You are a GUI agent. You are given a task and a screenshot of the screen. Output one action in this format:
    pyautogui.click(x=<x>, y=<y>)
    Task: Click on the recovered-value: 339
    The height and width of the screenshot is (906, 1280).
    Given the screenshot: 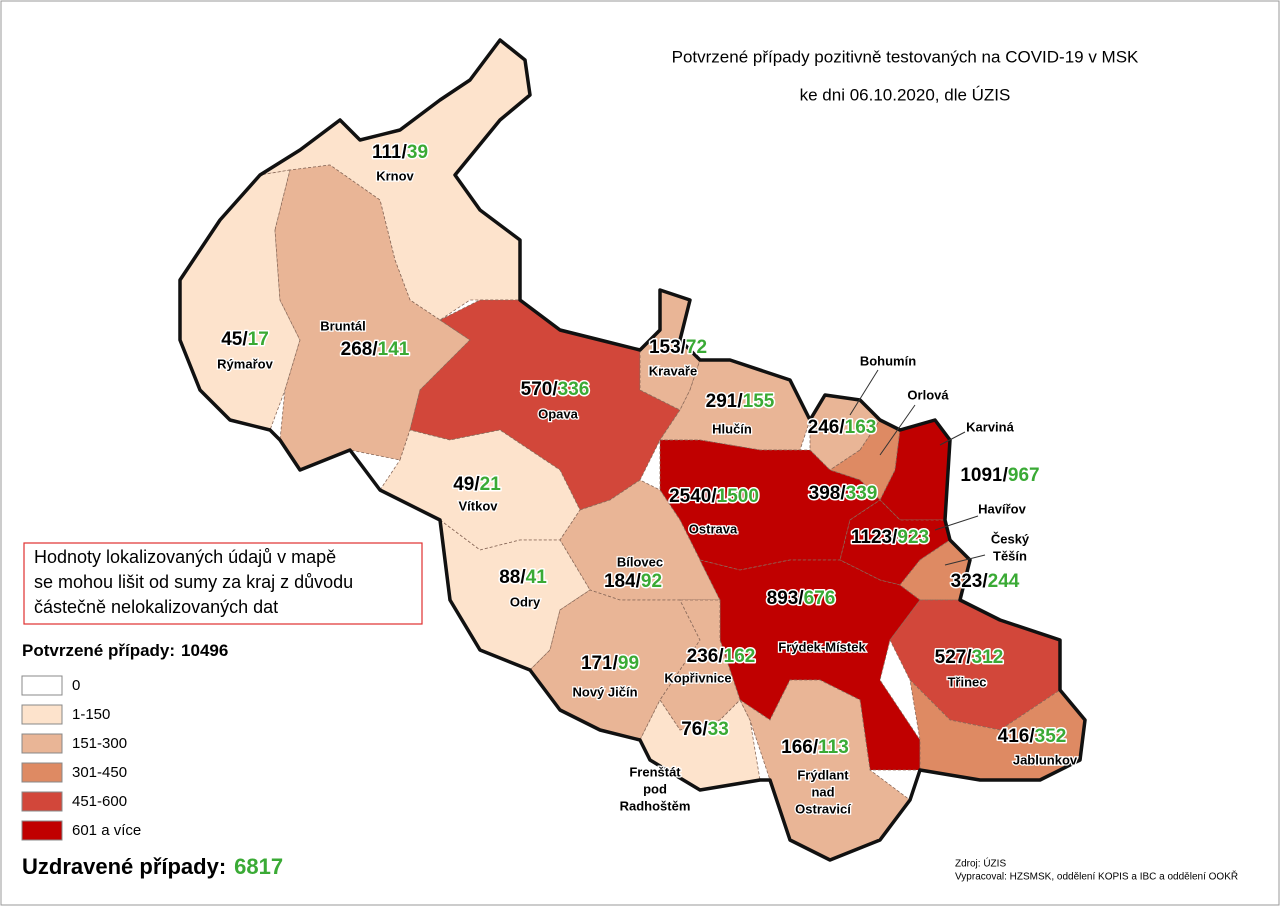 What is the action you would take?
    pyautogui.click(x=862, y=493)
    